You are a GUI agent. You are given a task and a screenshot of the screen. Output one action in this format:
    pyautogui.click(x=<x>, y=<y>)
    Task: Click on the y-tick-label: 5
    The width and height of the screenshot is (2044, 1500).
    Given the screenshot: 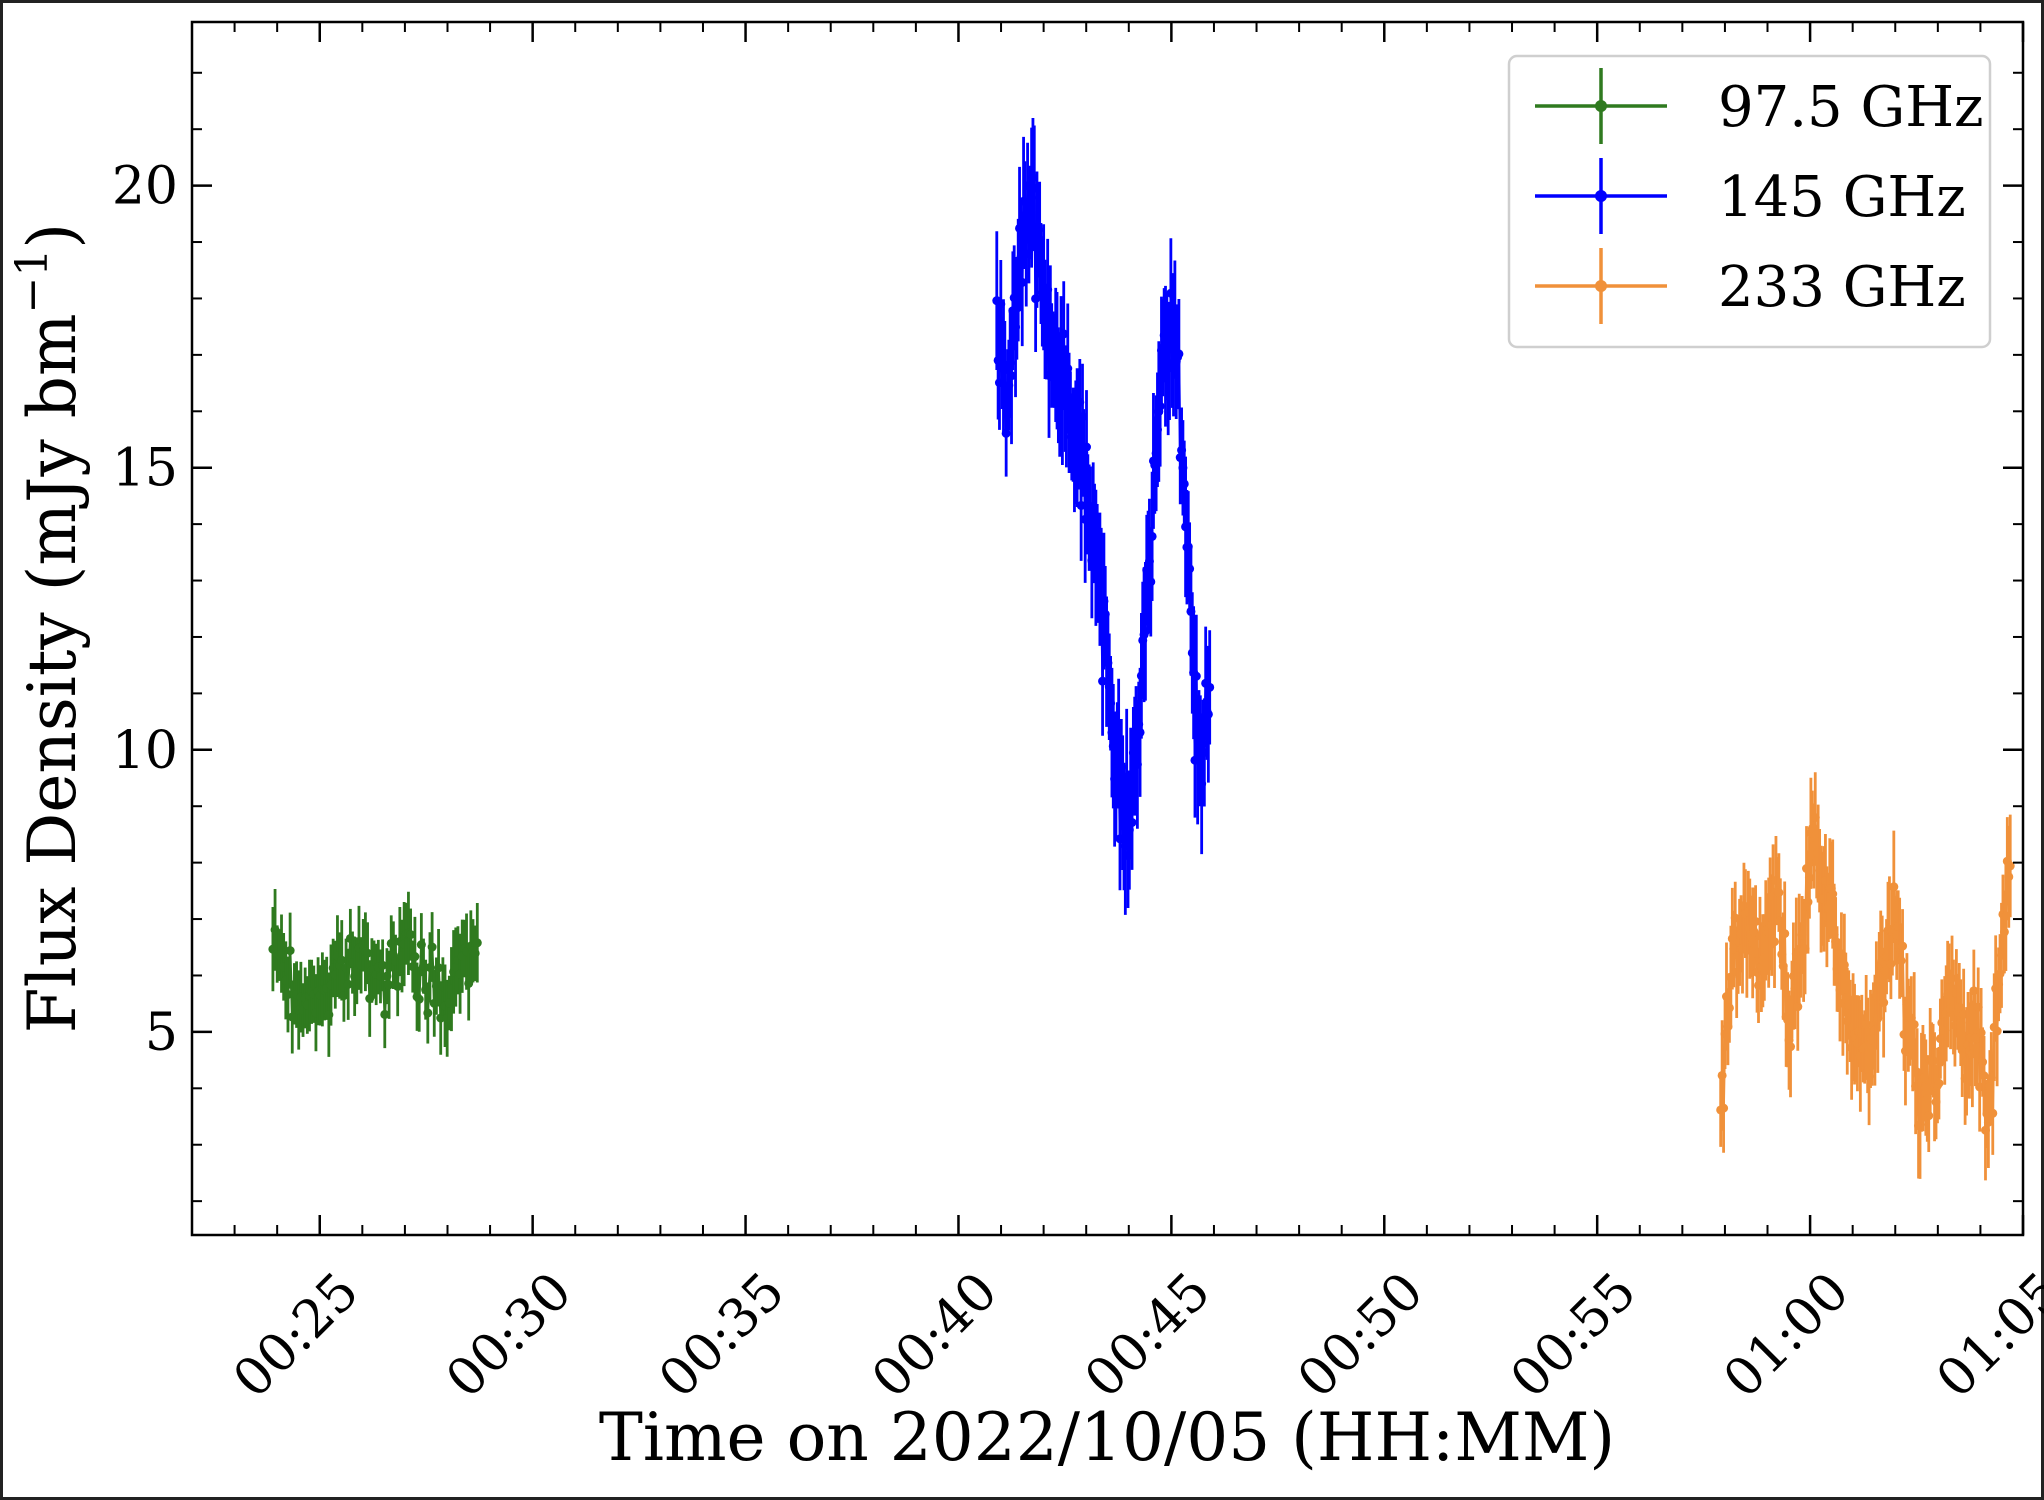 What is the action you would take?
    pyautogui.click(x=161, y=1033)
    